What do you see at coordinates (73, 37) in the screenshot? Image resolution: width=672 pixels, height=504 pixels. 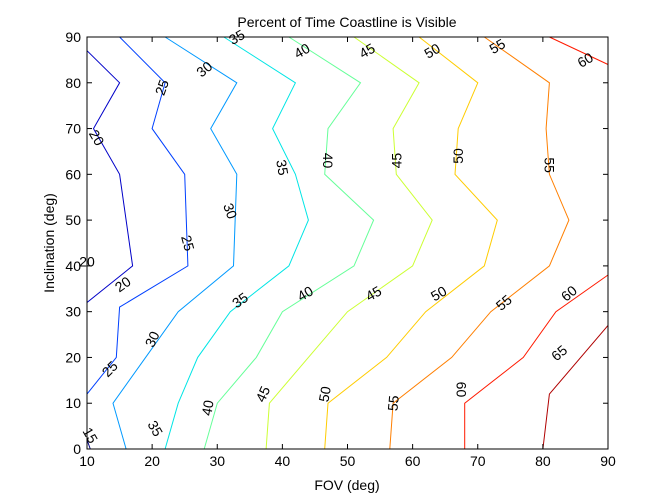 I see `y-tick-label: 90` at bounding box center [73, 37].